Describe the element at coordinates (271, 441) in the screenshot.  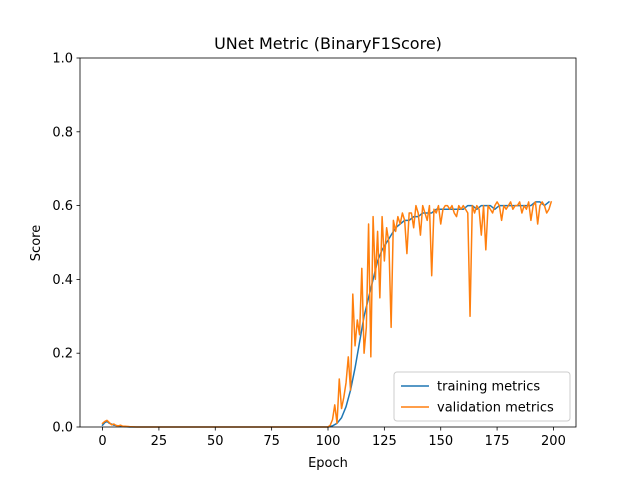
I see `x-tick-label: 75` at that location.